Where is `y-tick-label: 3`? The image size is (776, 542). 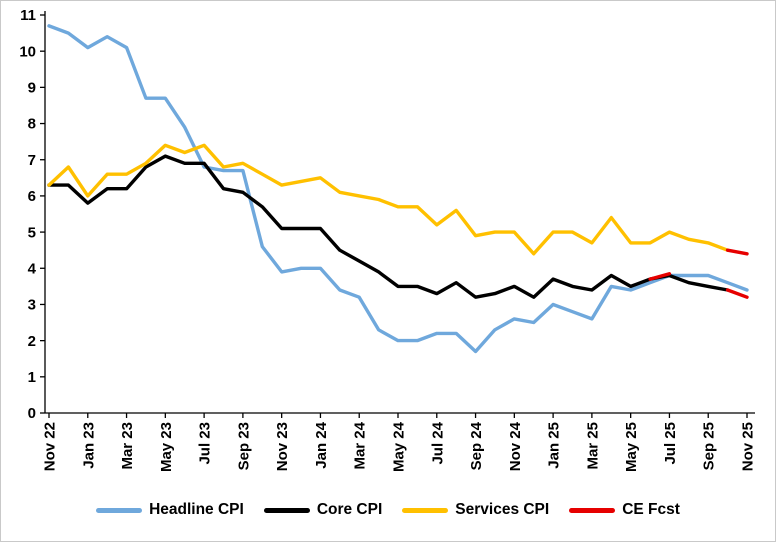 y-tick-label: 3 is located at coordinates (32, 305).